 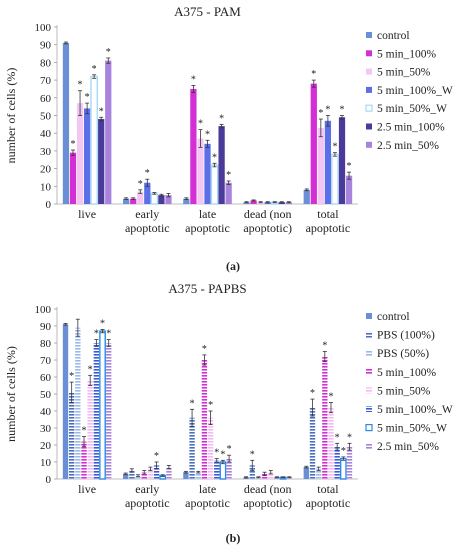 What do you see at coordinates (87, 214) in the screenshot?
I see `x-category-label: live` at bounding box center [87, 214].